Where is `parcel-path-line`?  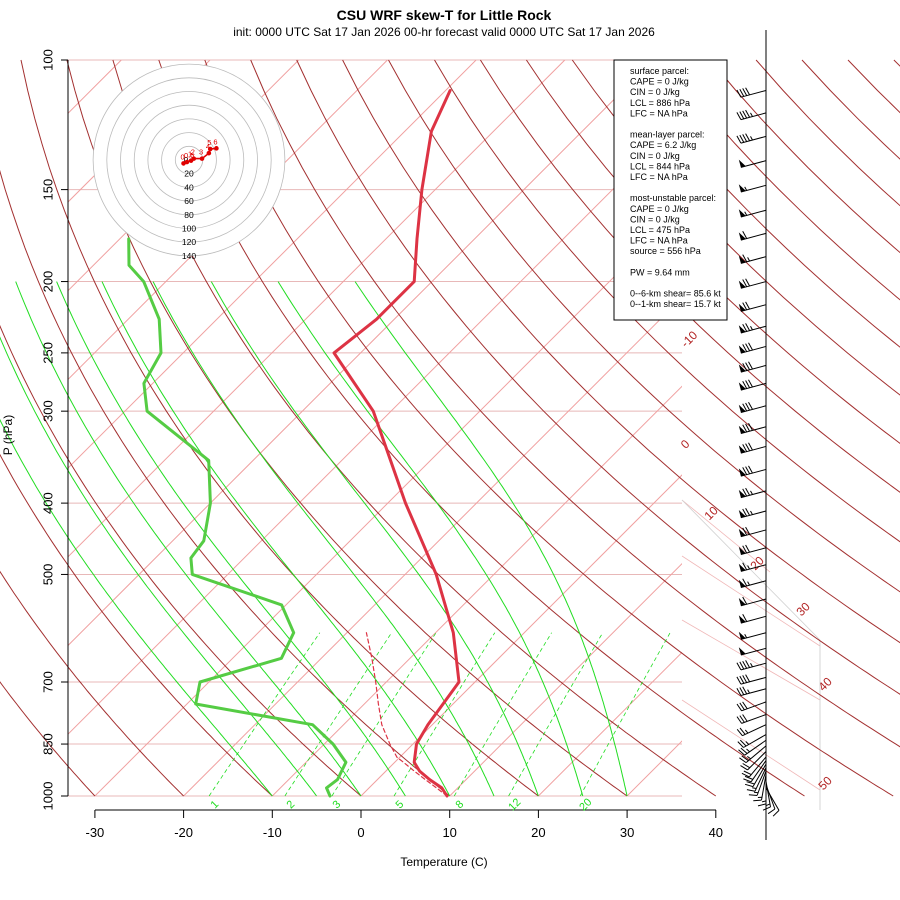 parcel-path-line is located at coordinates (406, 714).